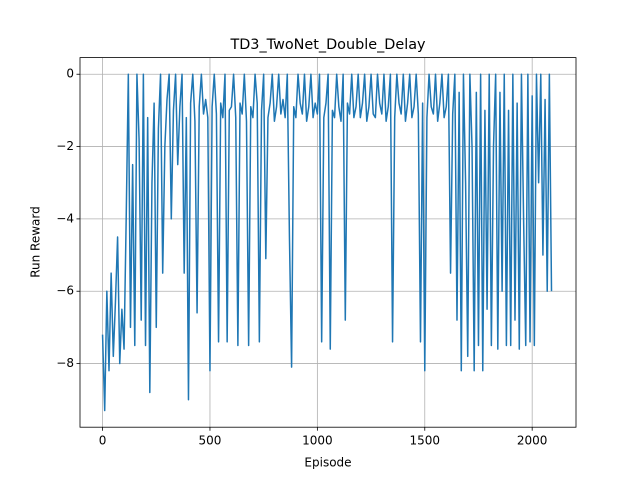  I want to click on chart-title: TD3_TwoNet_Double_Delay, so click(327, 45).